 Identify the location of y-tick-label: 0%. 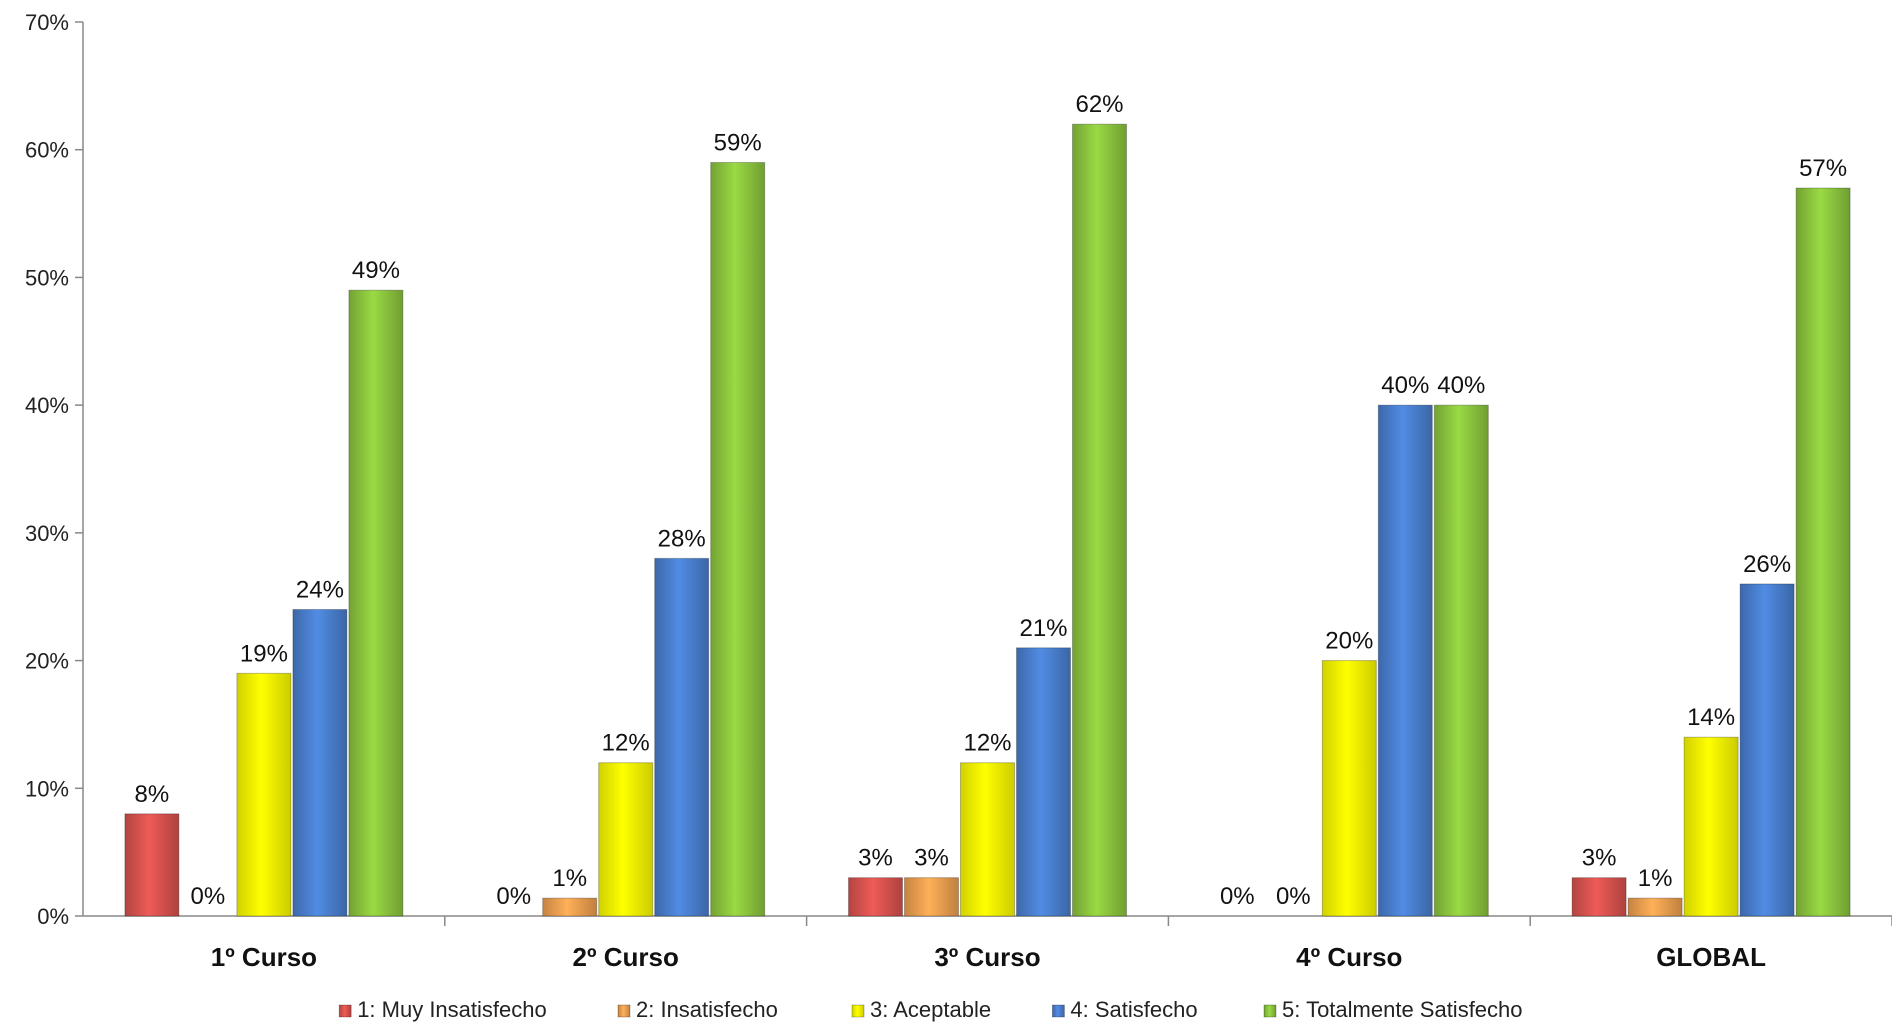
(53, 916).